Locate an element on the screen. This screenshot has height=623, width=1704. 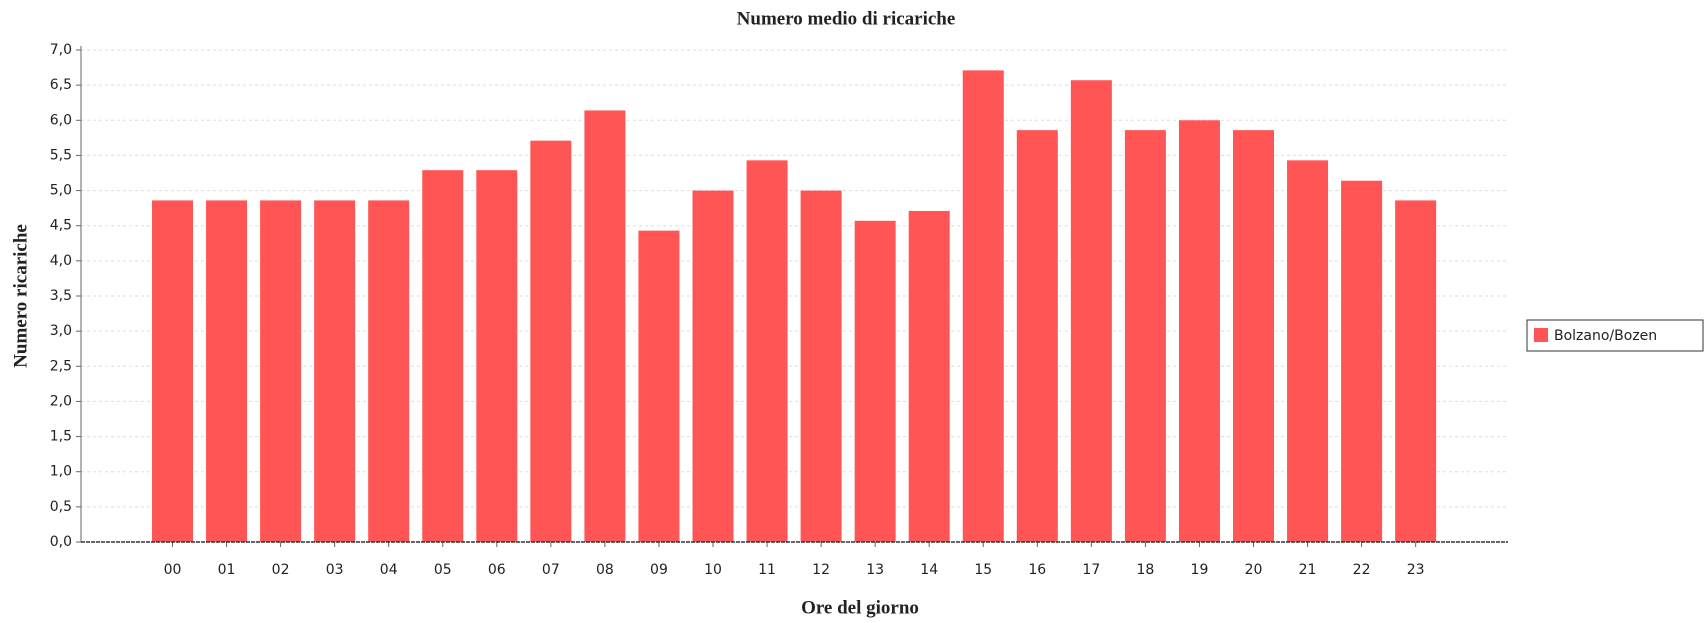
y-tick-label: 3,5 is located at coordinates (61, 296).